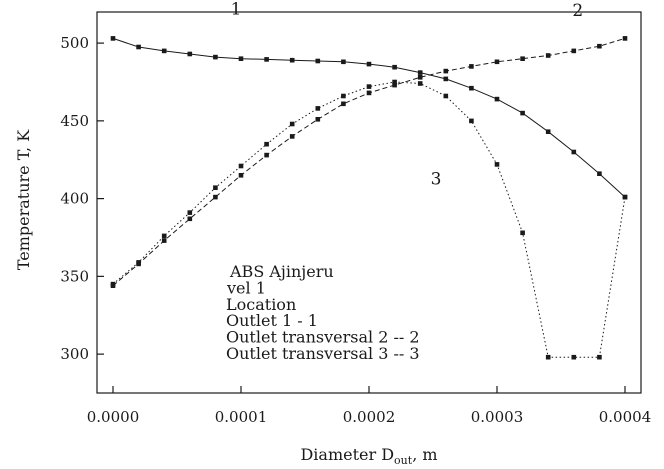 Image resolution: width=664 pixels, height=469 pixels. Describe the element at coordinates (74, 121) in the screenshot. I see `y-tick-label: 450` at that location.